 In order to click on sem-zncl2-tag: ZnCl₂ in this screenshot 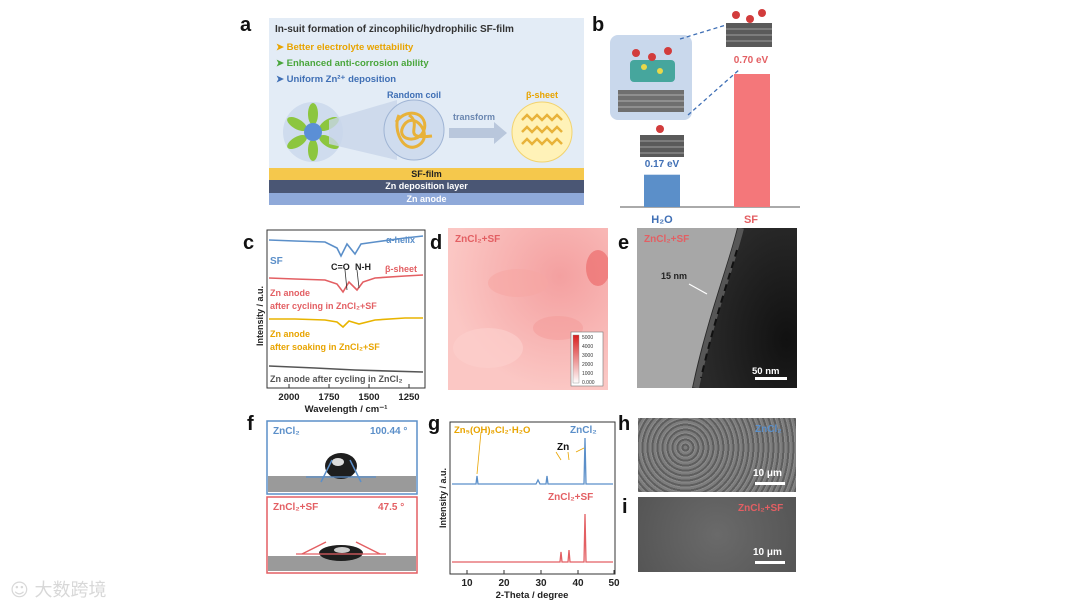, I will do `click(768, 429)`.